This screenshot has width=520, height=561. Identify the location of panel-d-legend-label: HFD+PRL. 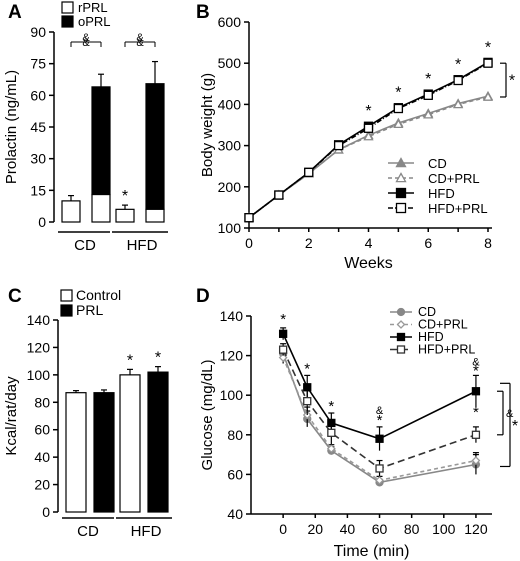
(446, 350).